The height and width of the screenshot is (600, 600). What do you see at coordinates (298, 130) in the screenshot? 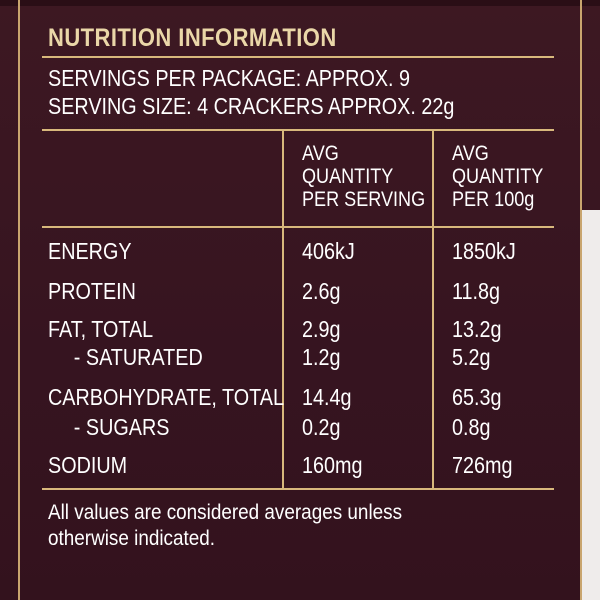
I see `divider-table-top` at bounding box center [298, 130].